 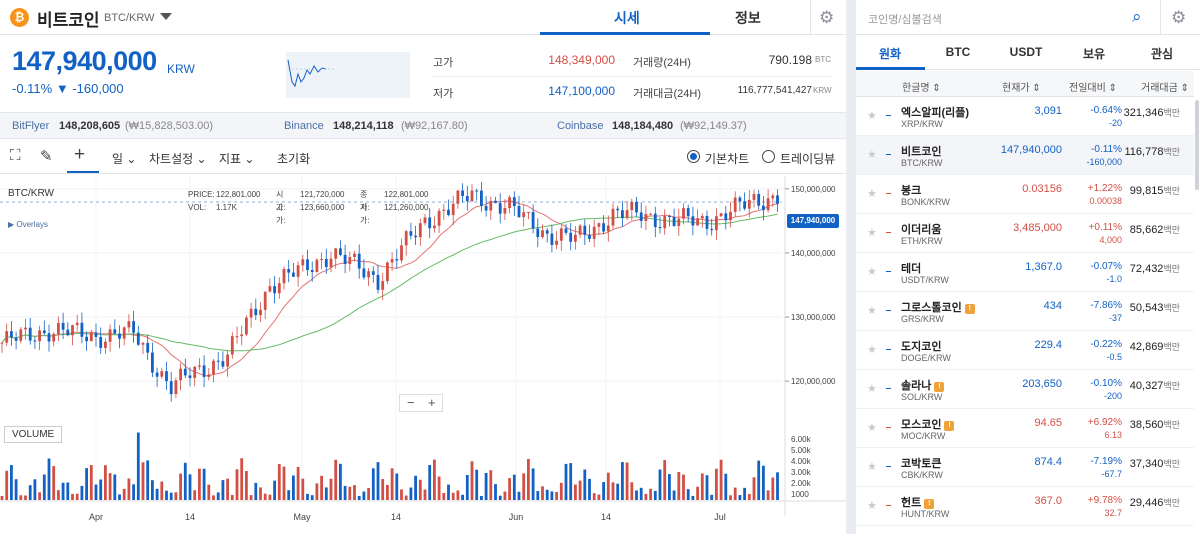 I want to click on col-price: 현재가 ⇕, so click(x=1021, y=88).